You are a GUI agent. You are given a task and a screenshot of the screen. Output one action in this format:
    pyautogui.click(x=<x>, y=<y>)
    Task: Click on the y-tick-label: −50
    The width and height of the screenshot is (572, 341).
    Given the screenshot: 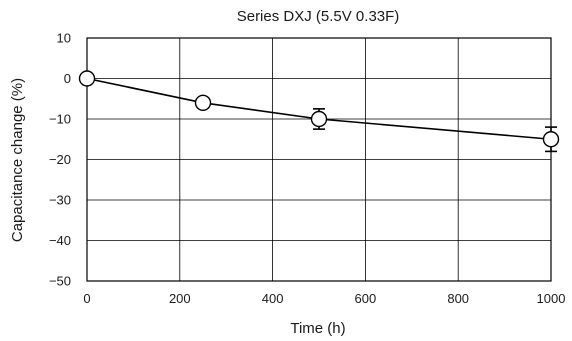 What is the action you would take?
    pyautogui.click(x=60, y=281)
    